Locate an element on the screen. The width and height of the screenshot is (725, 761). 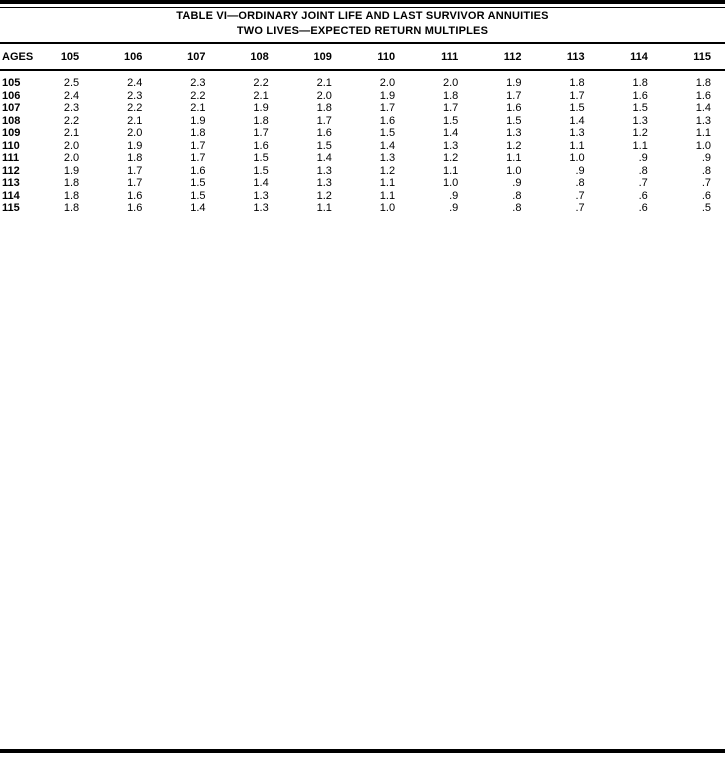
table-row: 110 2.0 1.9 1.7 1.6 1.5 1.4 1.3 1.2 1.1 1.1 1.0 is located at coordinates (362, 146).